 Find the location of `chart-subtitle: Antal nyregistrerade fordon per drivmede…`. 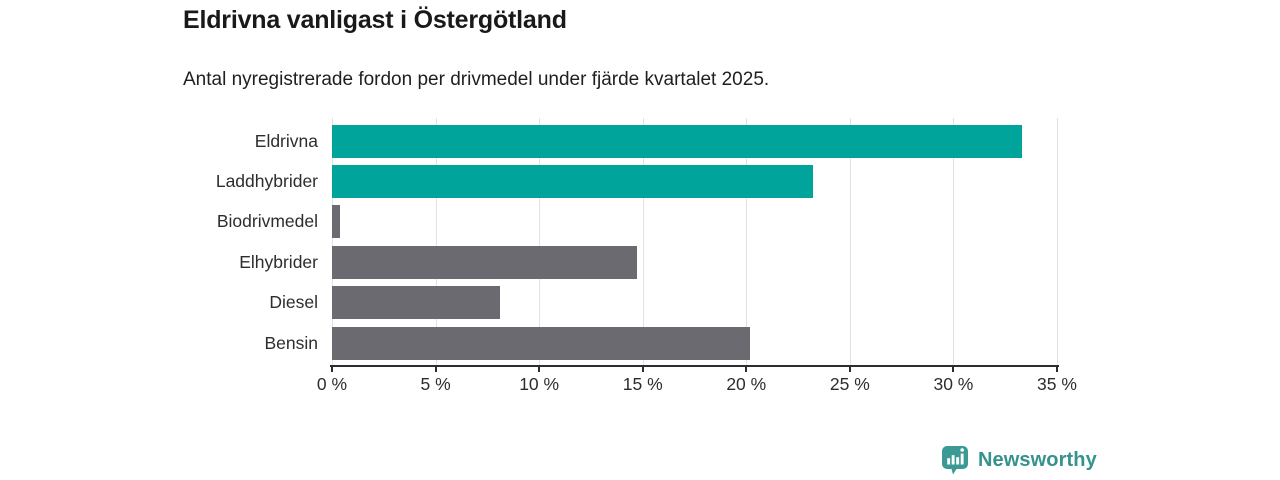

chart-subtitle: Antal nyregistrerade fordon per drivmede… is located at coordinates (476, 79).